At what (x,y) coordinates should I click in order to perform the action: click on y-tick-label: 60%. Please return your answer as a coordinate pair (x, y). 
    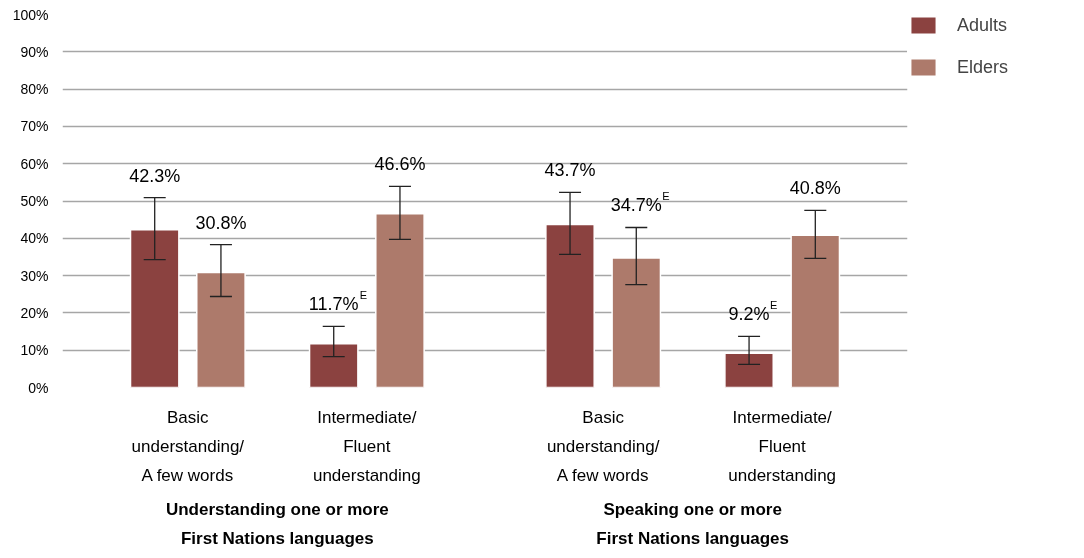
    Looking at the image, I should click on (34, 163).